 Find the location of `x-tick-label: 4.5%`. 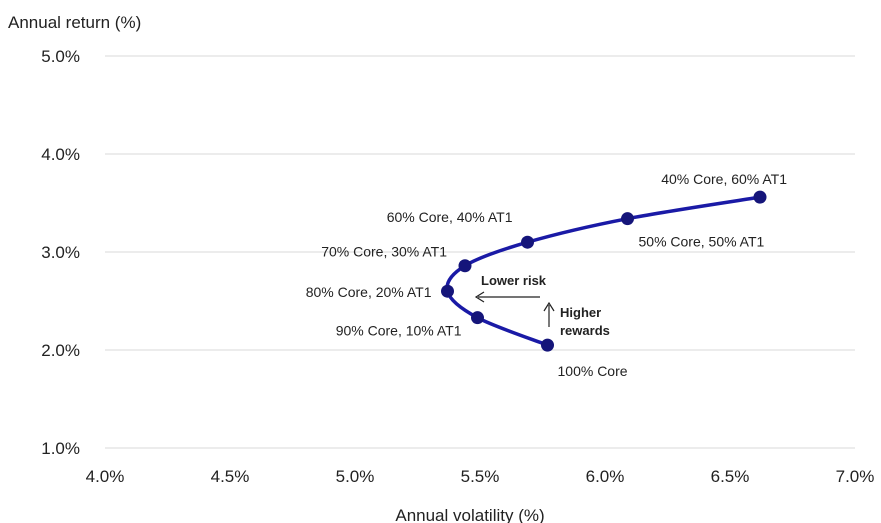

x-tick-label: 4.5% is located at coordinates (230, 476).